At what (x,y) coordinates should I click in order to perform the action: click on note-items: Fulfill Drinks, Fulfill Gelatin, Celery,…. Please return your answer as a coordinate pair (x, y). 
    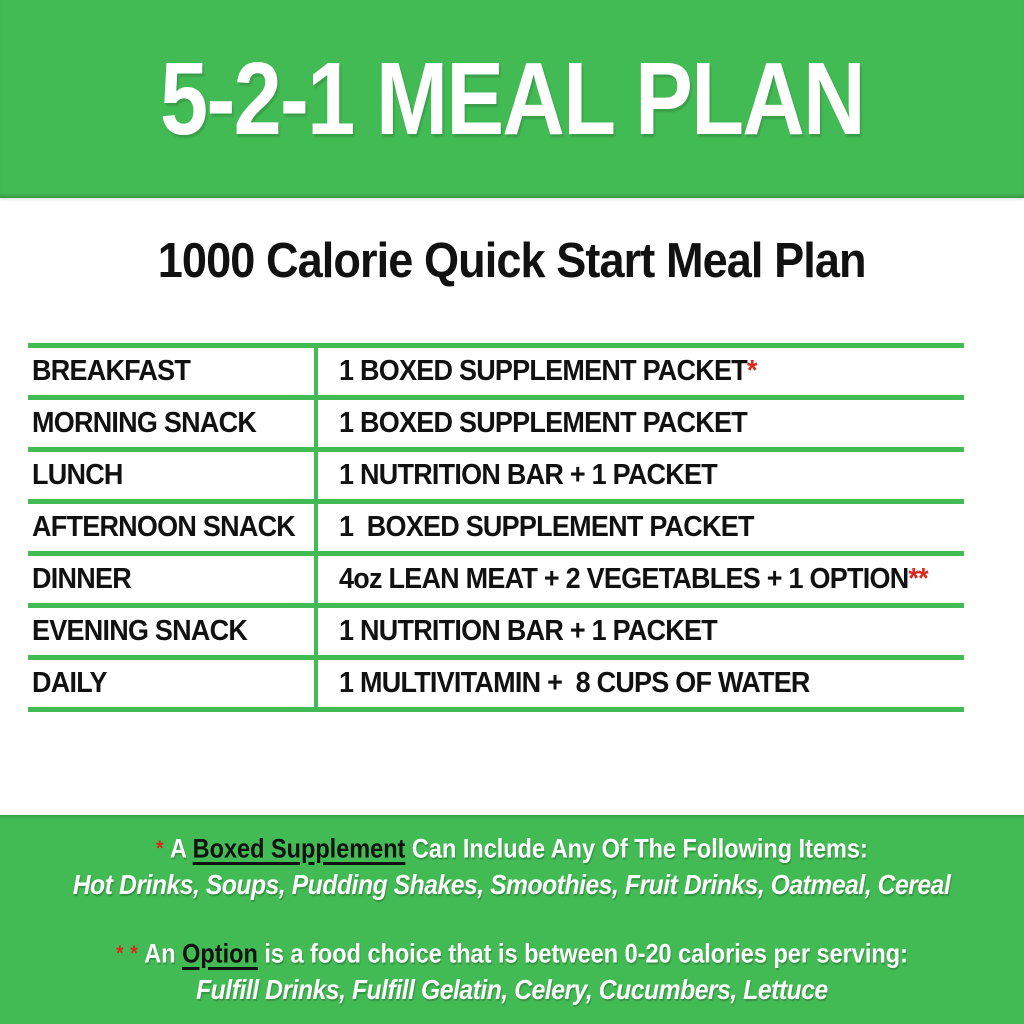
    Looking at the image, I should click on (512, 989).